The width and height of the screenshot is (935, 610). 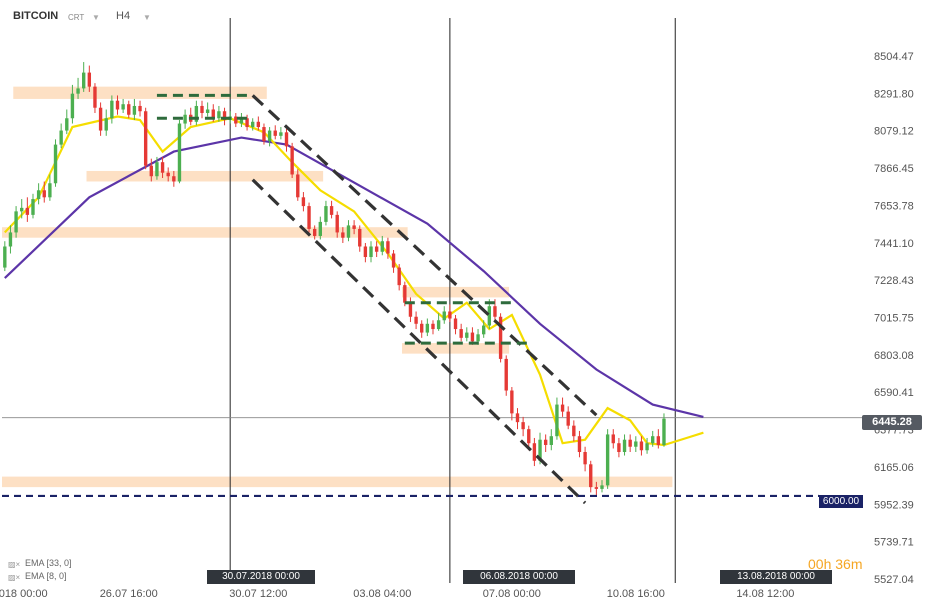 What do you see at coordinates (636, 594) in the screenshot?
I see `x-tick-label: 10.08 16:00` at bounding box center [636, 594].